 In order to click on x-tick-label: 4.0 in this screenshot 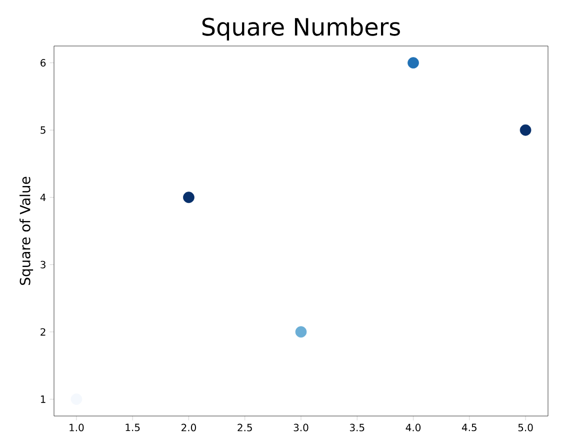, I will do `click(413, 428)`.